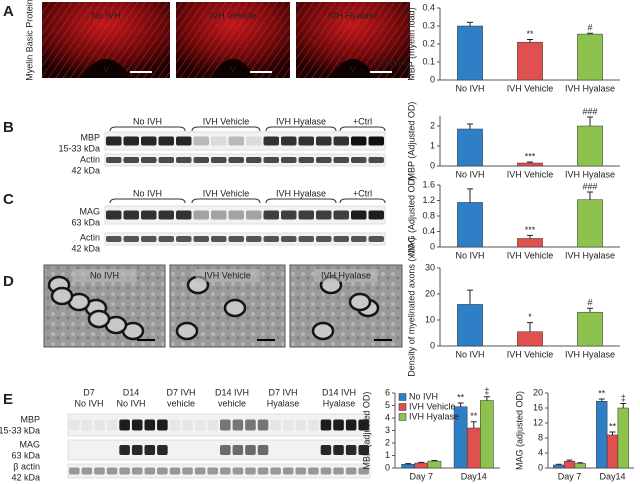 The width and height of the screenshot is (640, 484). I want to click on y-axis-label: MBP (Adjusted OD), so click(411, 141).